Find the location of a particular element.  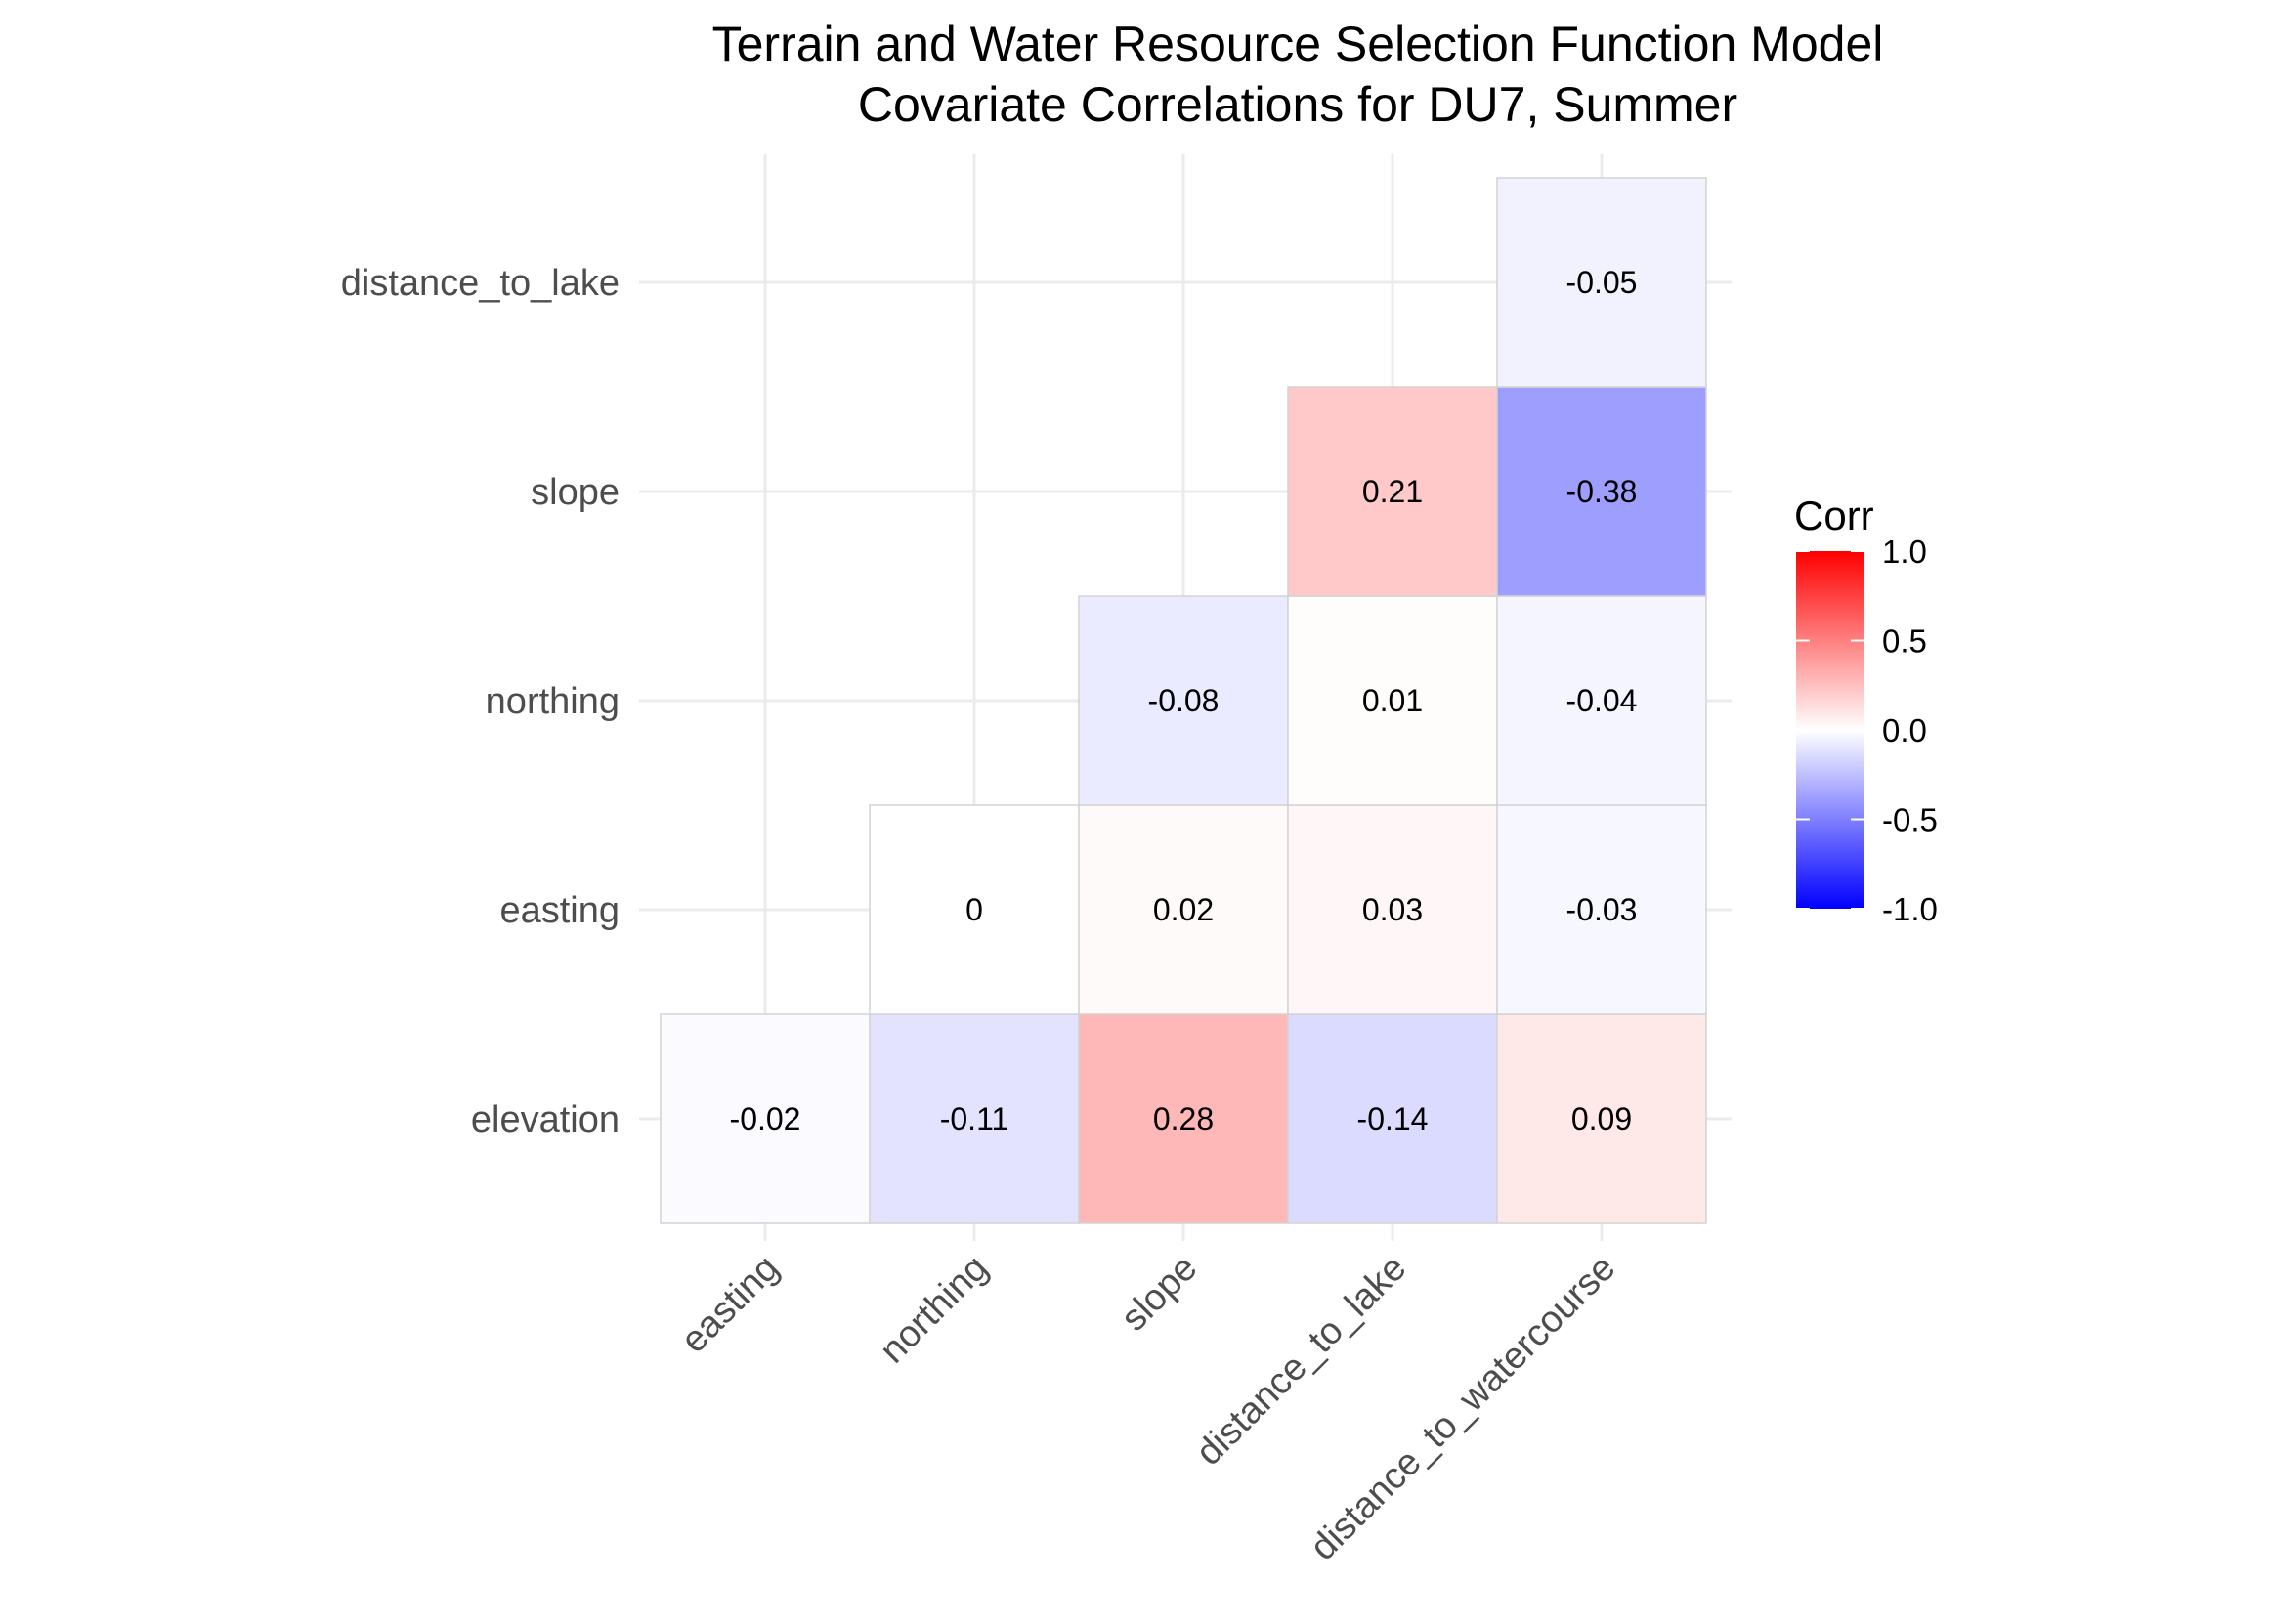

x-tick-label: distance_to_lake is located at coordinates (1301, 1361).